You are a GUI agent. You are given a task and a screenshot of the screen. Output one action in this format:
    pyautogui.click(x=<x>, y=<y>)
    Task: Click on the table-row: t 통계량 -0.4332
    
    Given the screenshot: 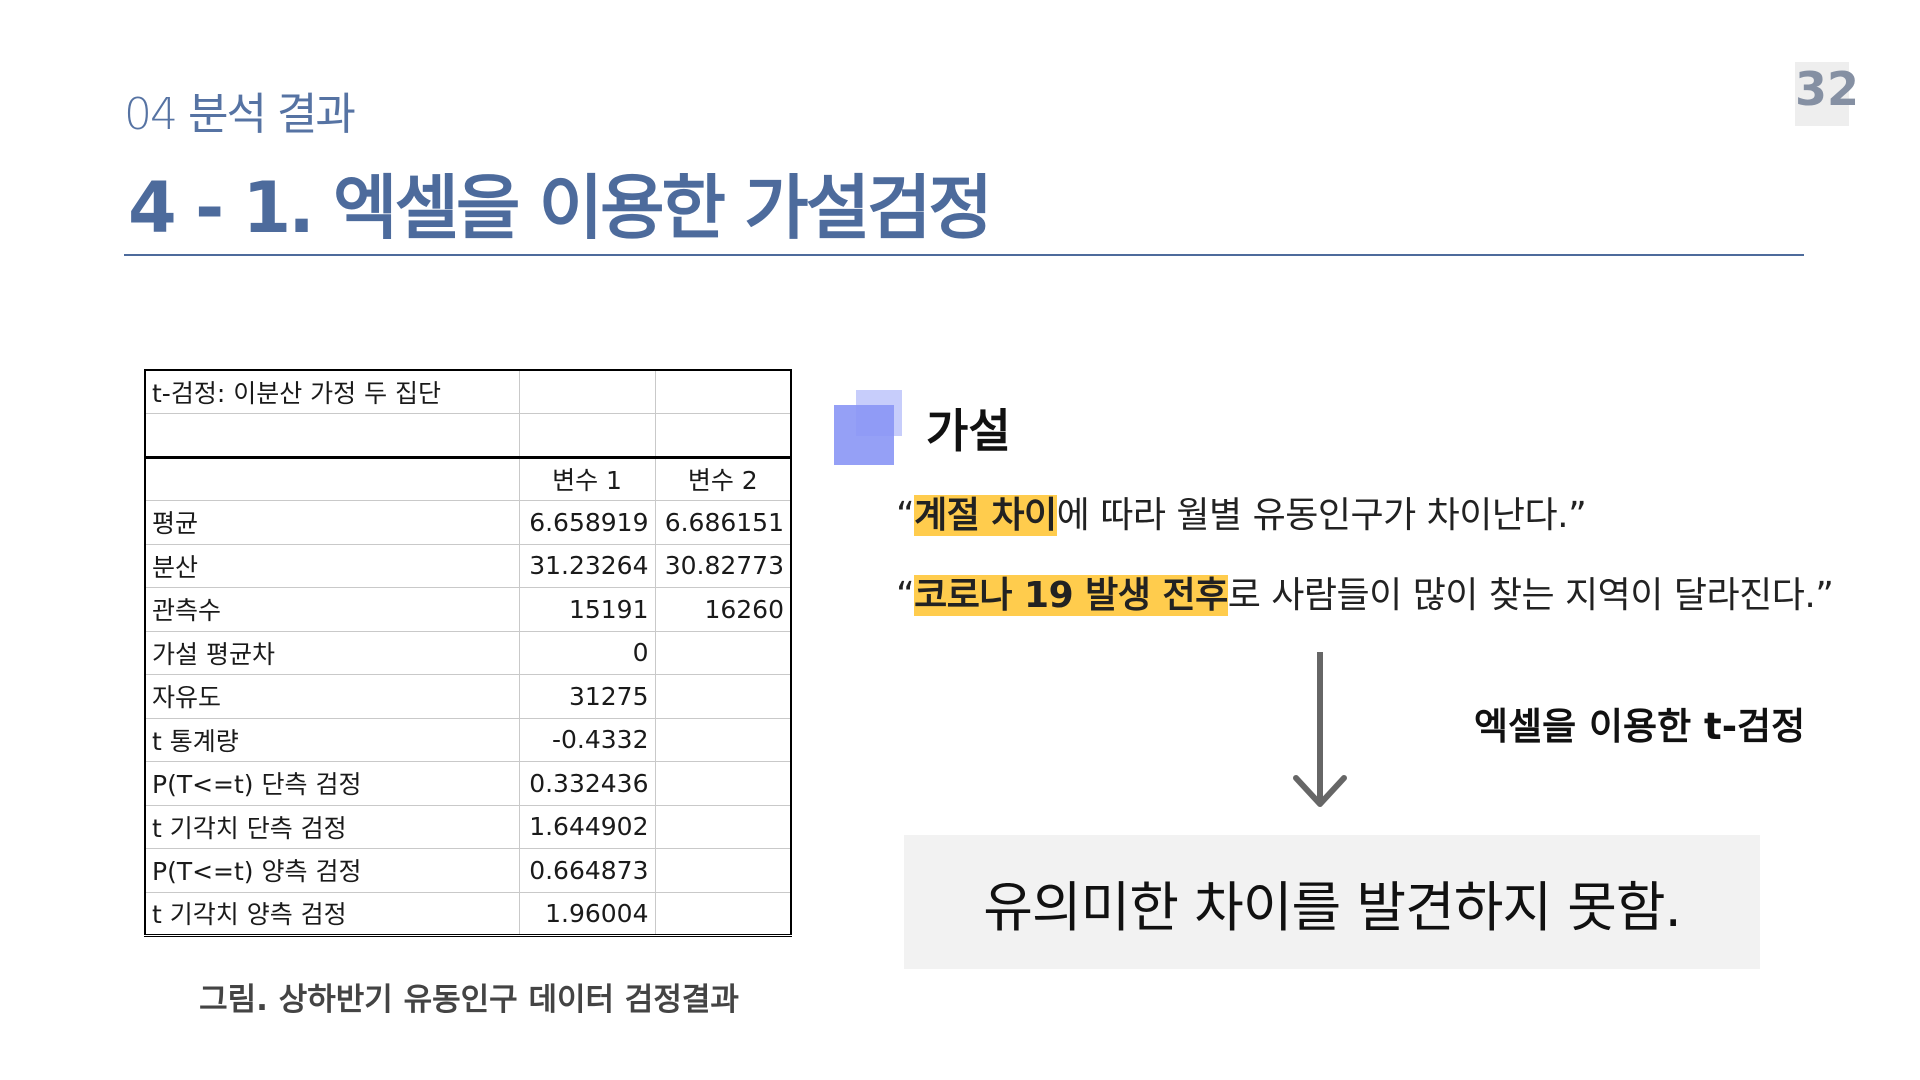 What is the action you would take?
    pyautogui.click(x=468, y=739)
    